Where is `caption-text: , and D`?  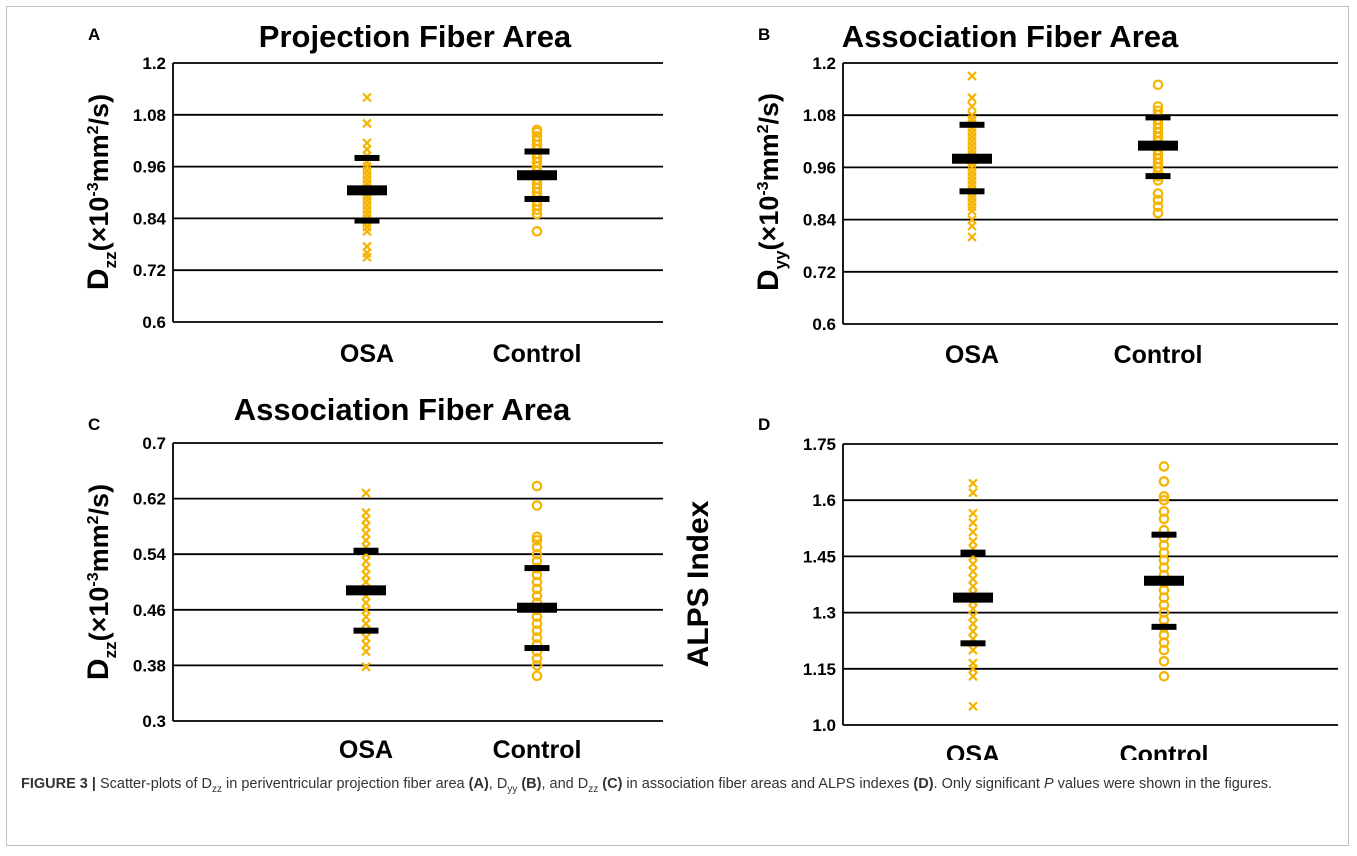
caption-text: , and D is located at coordinates (565, 784).